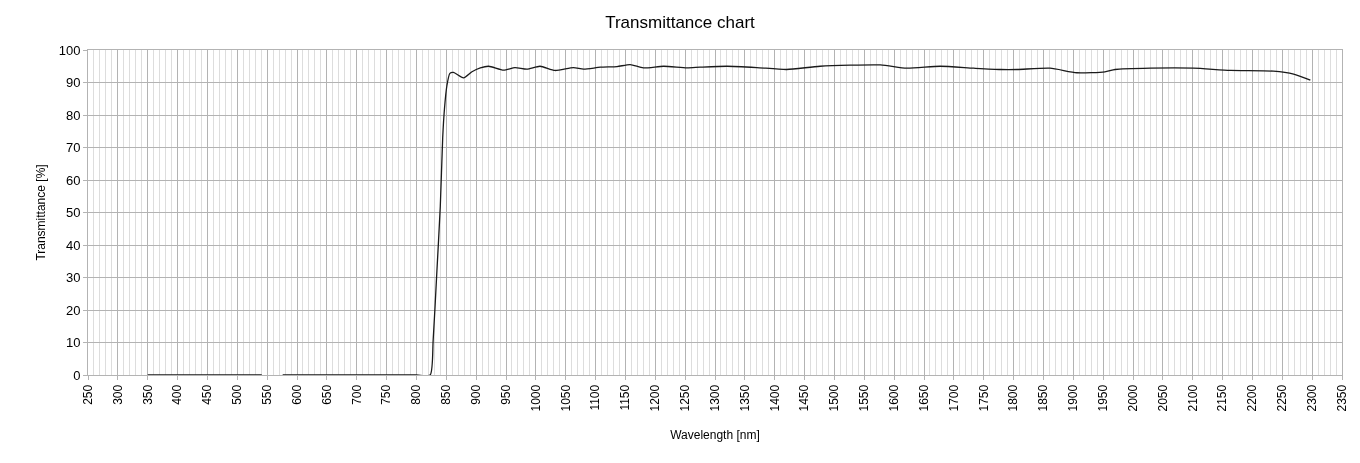  Describe the element at coordinates (535, 398) in the screenshot. I see `x-tick-label: 1000` at that location.